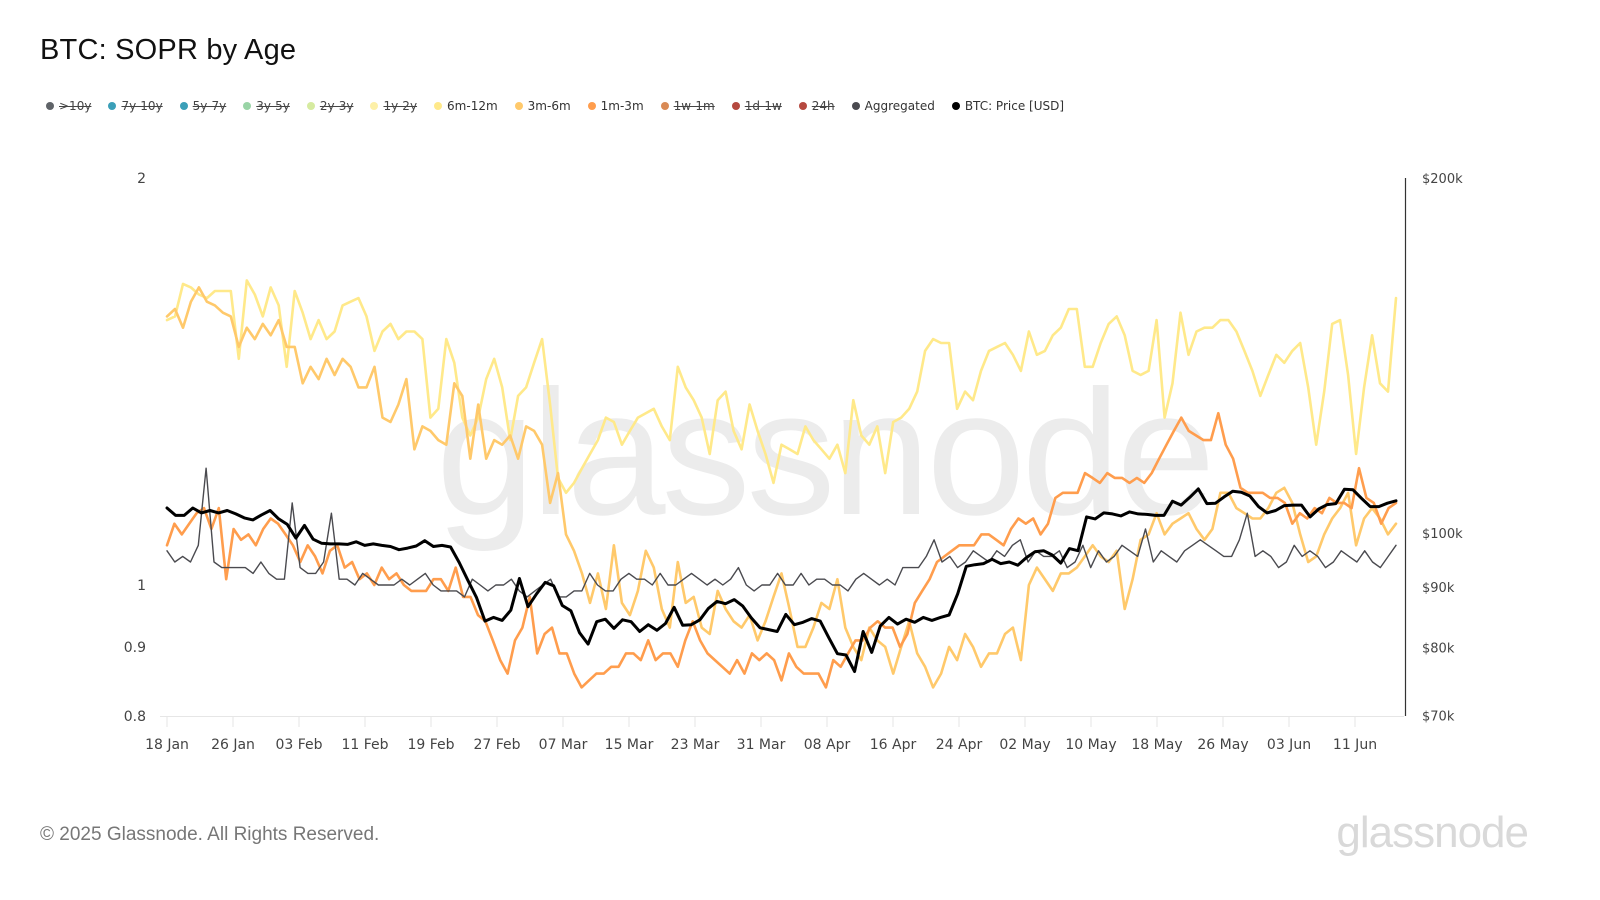  Describe the element at coordinates (1438, 717) in the screenshot. I see `y-right-tick-label: $70k` at that location.